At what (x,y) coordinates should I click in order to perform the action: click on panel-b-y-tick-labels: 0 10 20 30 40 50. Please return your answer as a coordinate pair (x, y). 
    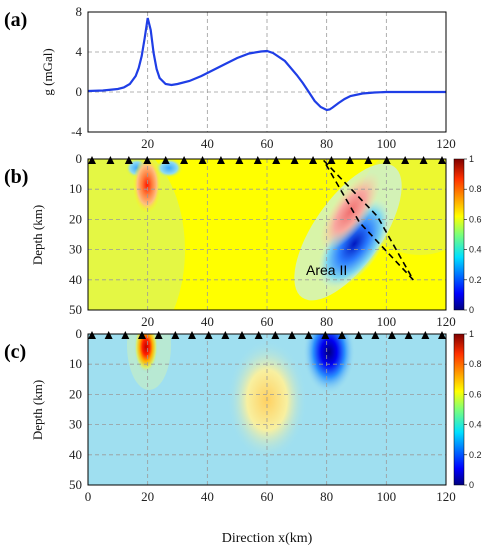
    Looking at the image, I should click on (75, 234).